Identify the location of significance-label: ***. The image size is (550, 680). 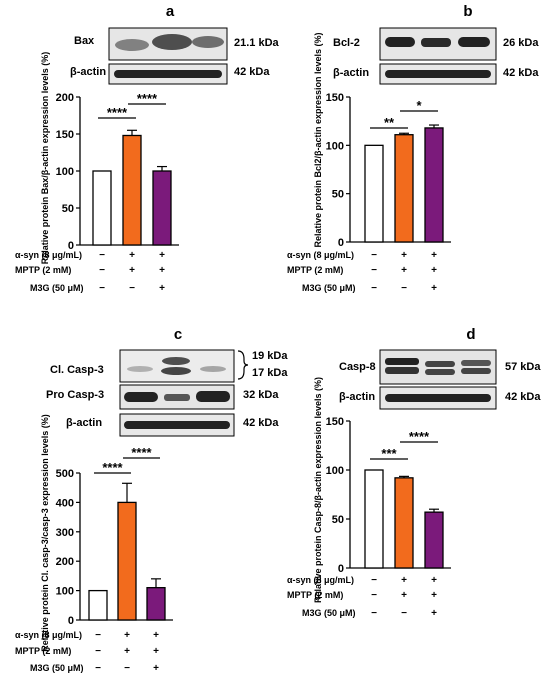
(389, 453).